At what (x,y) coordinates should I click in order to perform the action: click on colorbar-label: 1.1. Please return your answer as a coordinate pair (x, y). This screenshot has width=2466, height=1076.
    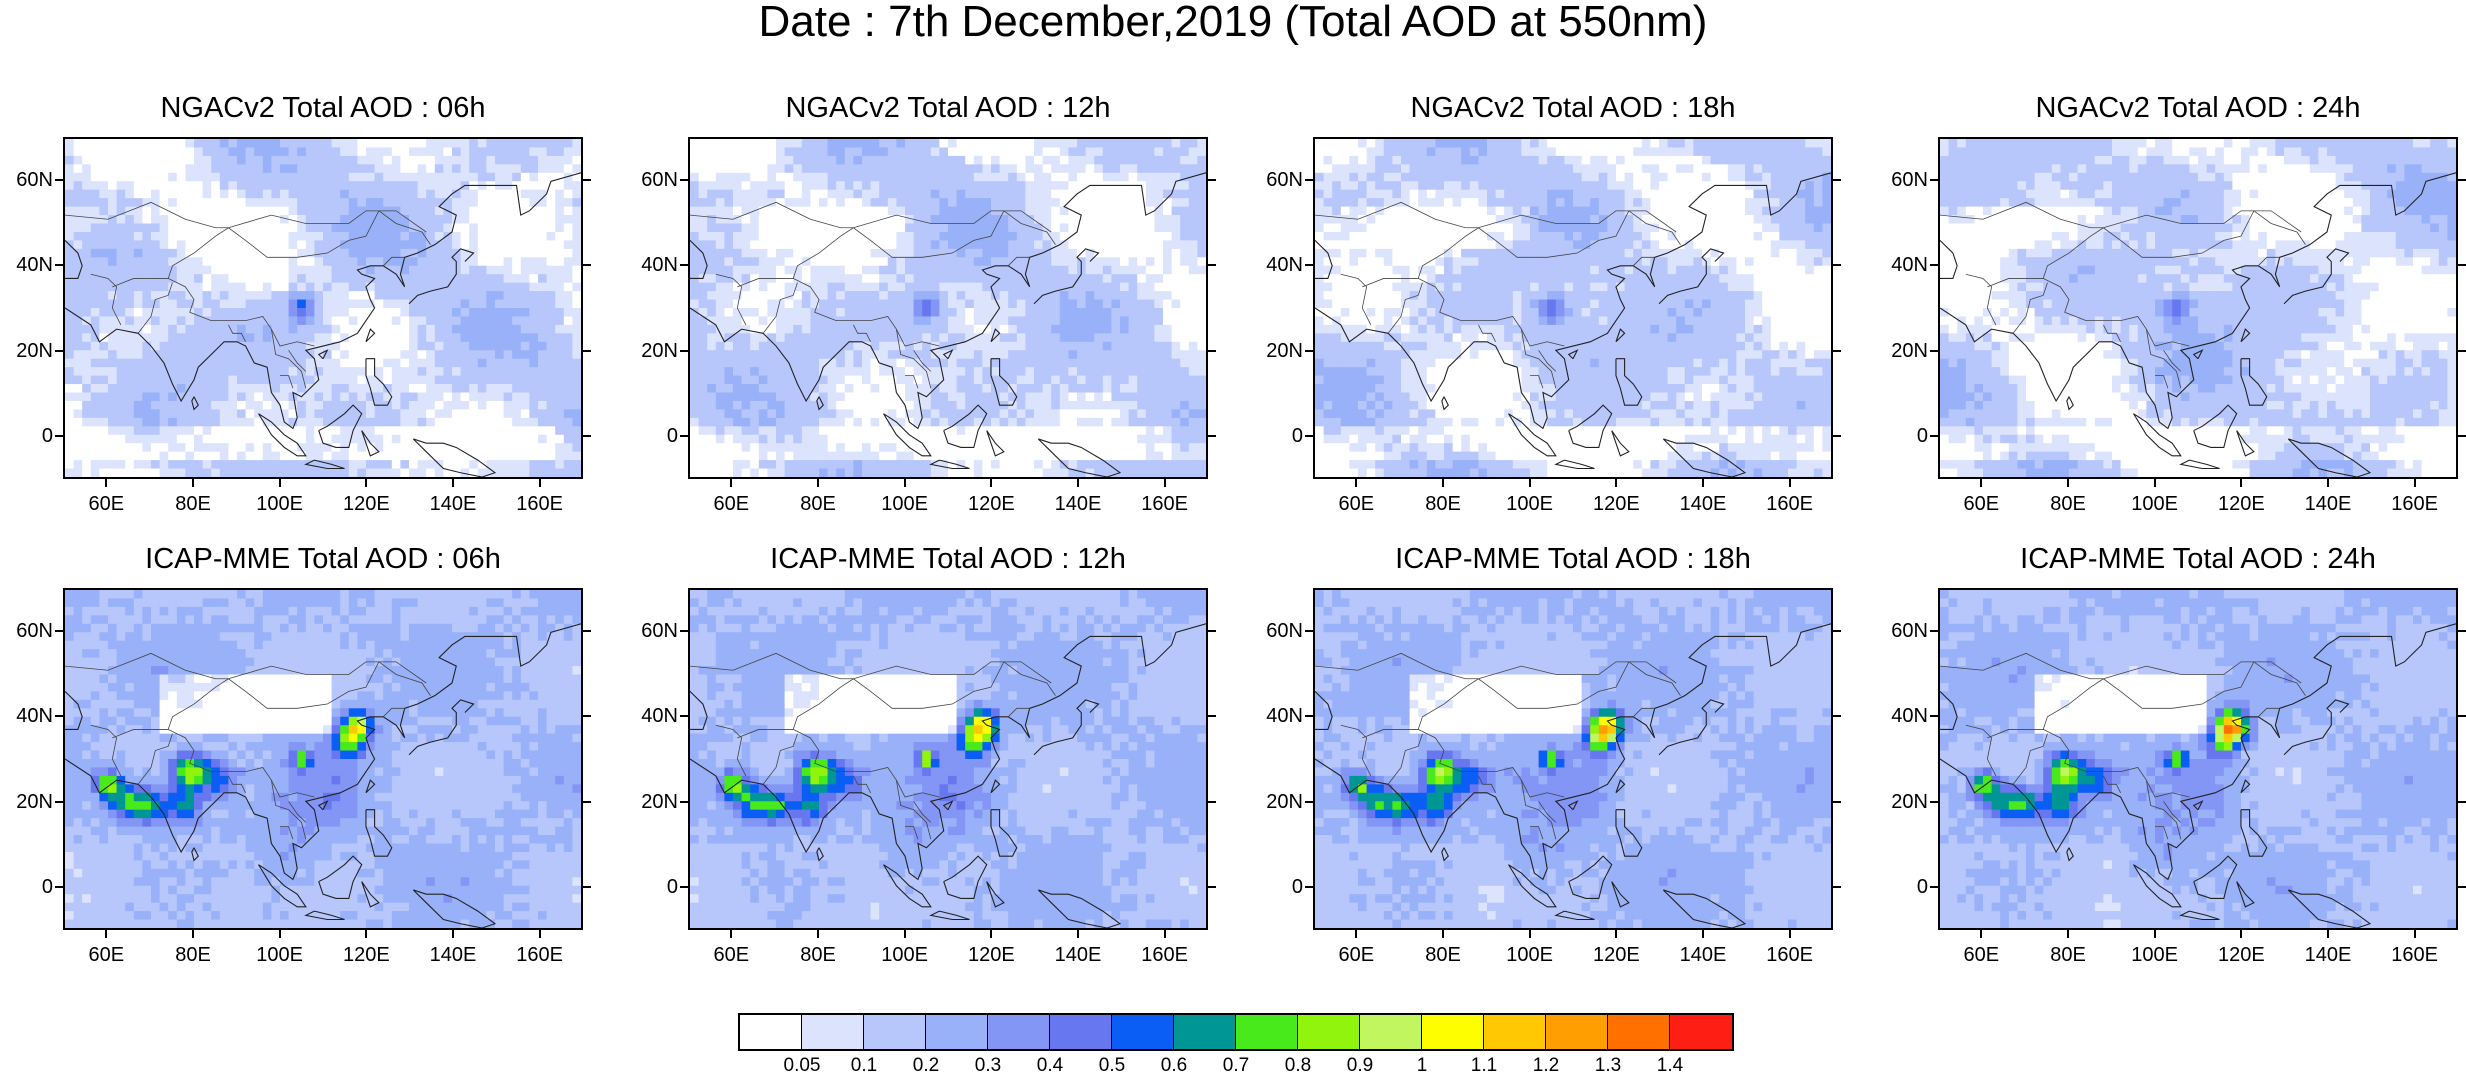
    Looking at the image, I should click on (1484, 1066).